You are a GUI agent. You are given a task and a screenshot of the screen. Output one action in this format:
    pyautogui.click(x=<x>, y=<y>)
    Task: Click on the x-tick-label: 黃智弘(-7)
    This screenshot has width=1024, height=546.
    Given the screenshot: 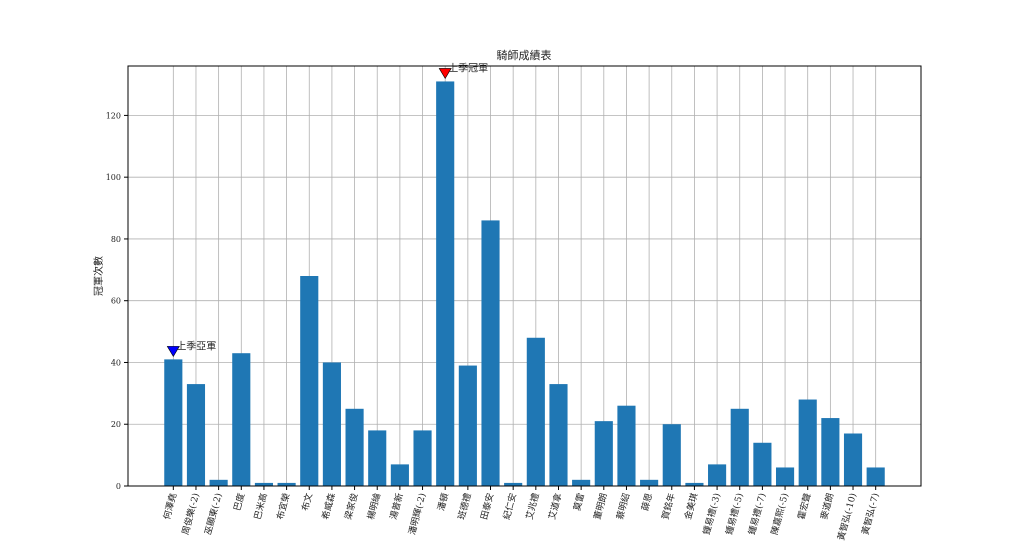 What is the action you would take?
    pyautogui.click(x=870, y=514)
    